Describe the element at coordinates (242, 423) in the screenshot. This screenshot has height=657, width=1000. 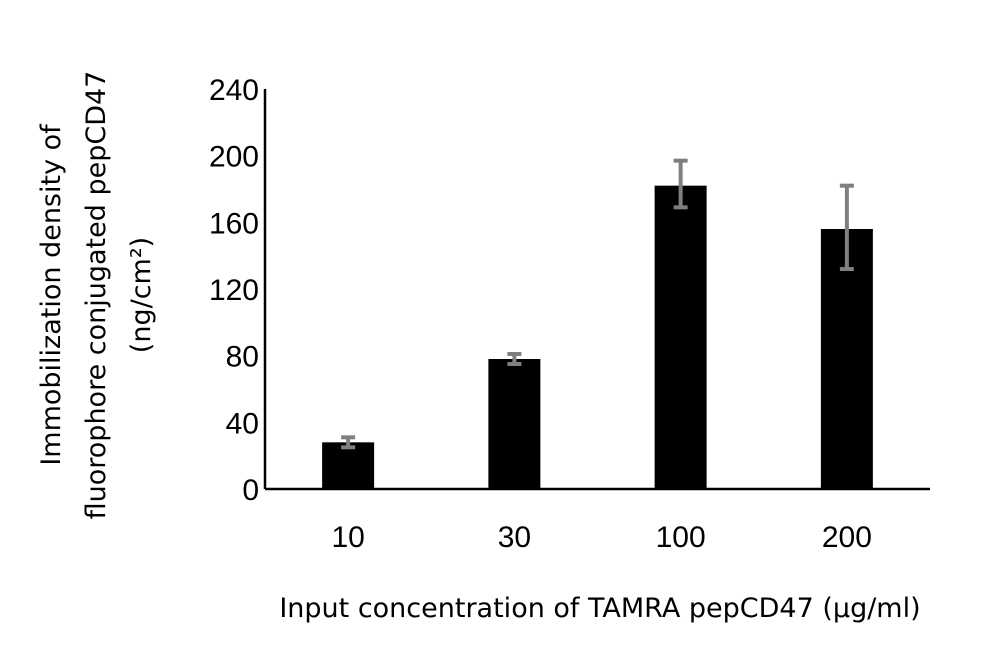
I see `y-tick-label: 40` at that location.